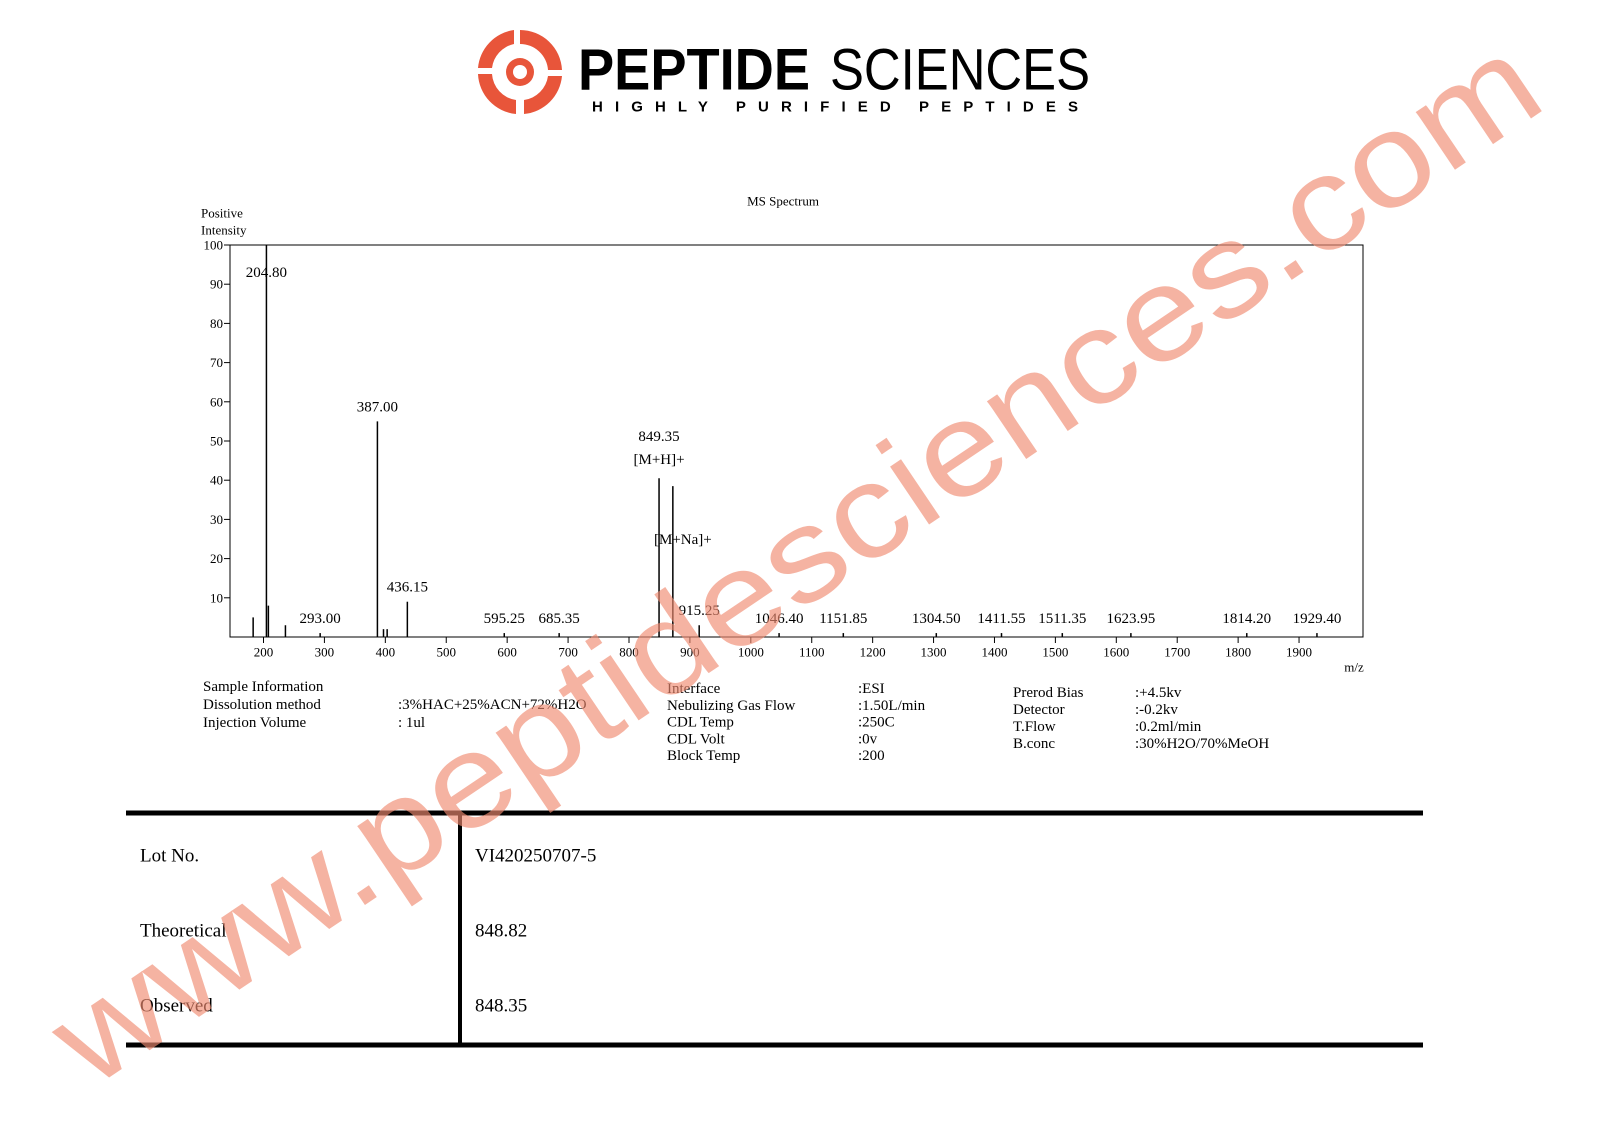 The image size is (1600, 1131). Describe the element at coordinates (731, 706) in the screenshot. I see `info-label: Nebulizing Gas Flow` at that location.